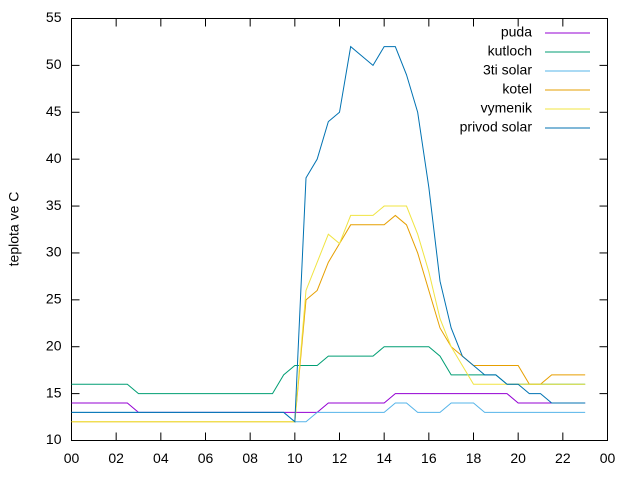 The height and width of the screenshot is (480, 640). I want to click on y-tick-label: 20, so click(54, 345).